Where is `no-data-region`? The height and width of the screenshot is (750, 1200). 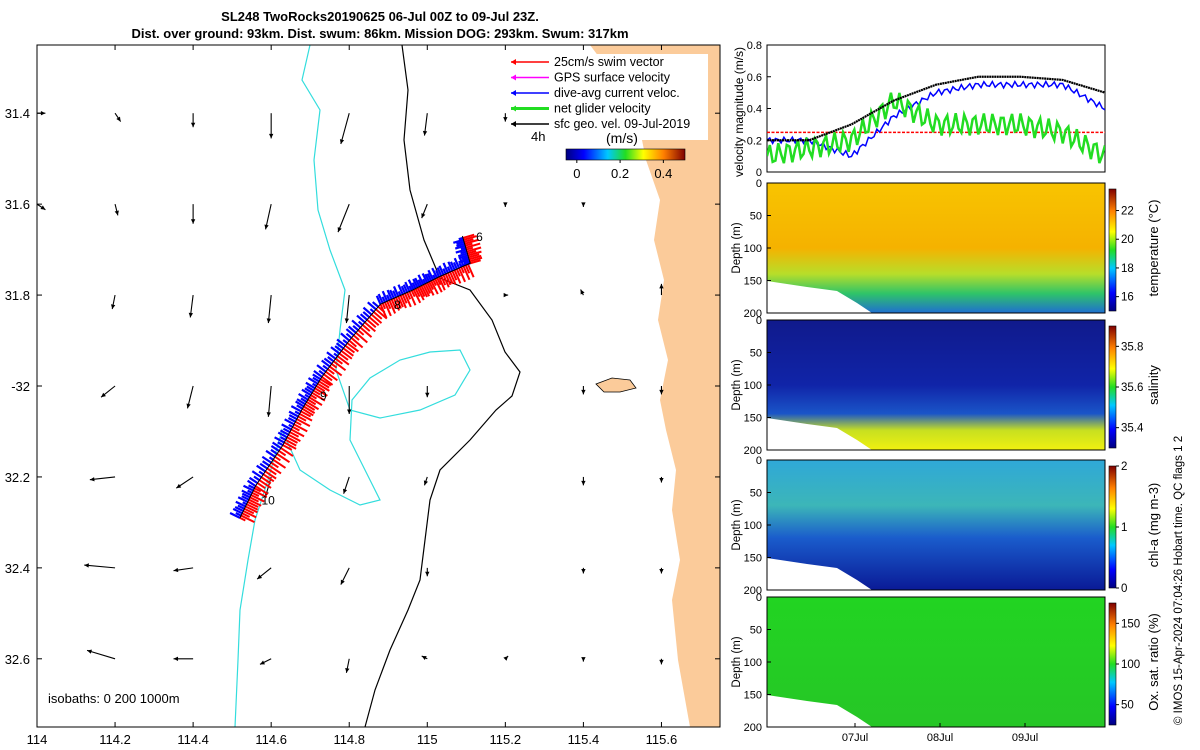
no-data-region is located at coordinates (819, 434).